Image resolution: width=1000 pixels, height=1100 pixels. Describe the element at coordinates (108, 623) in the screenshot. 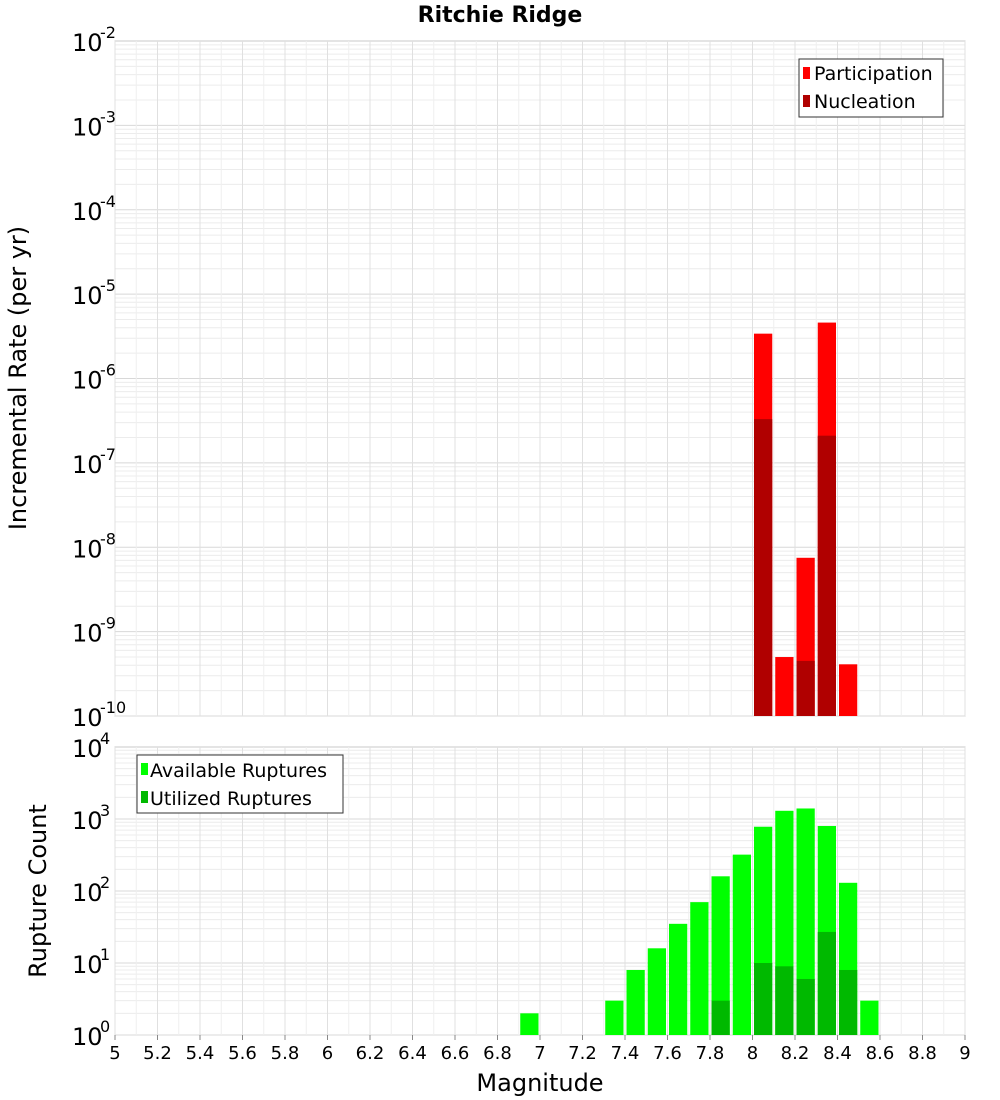

I see `top-ytick-exp: -9` at that location.